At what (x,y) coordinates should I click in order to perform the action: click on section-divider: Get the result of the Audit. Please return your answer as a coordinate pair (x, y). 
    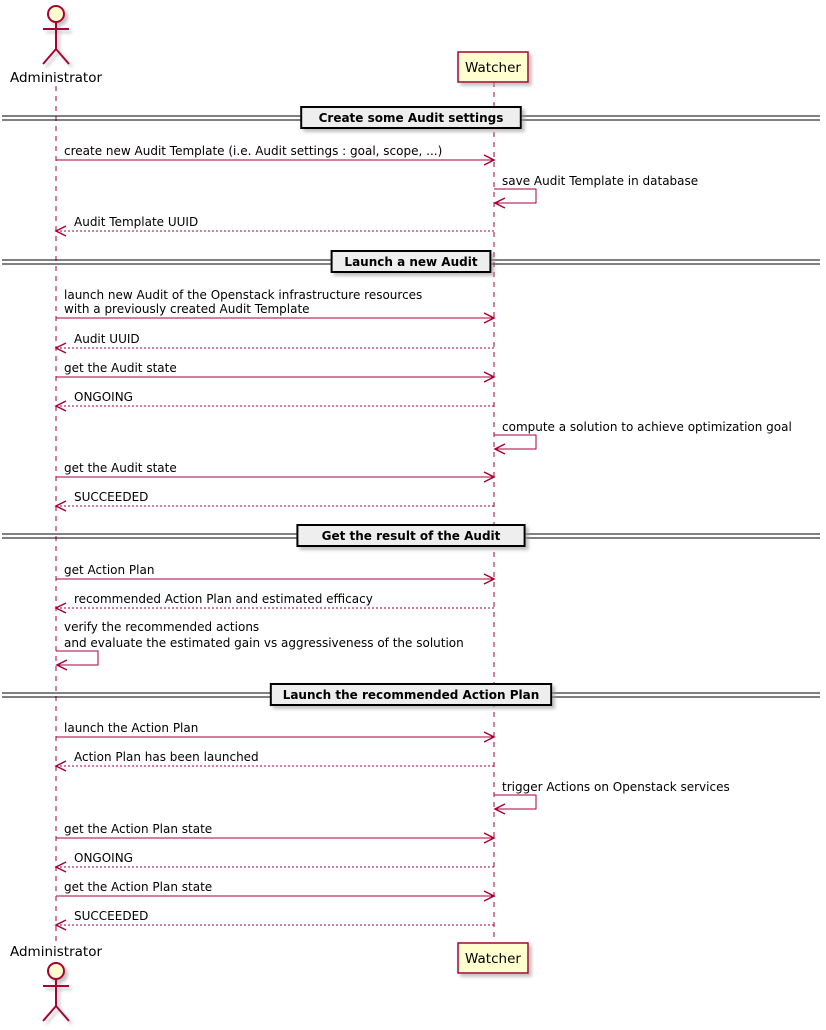
    Looking at the image, I should click on (411, 535).